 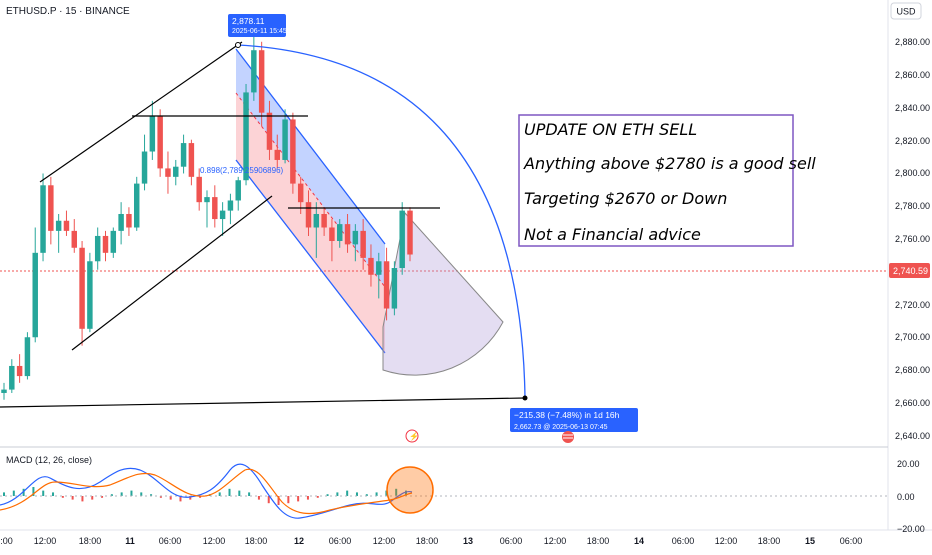 I want to click on high-date: 2025-06-11 15:45, so click(x=259, y=31).